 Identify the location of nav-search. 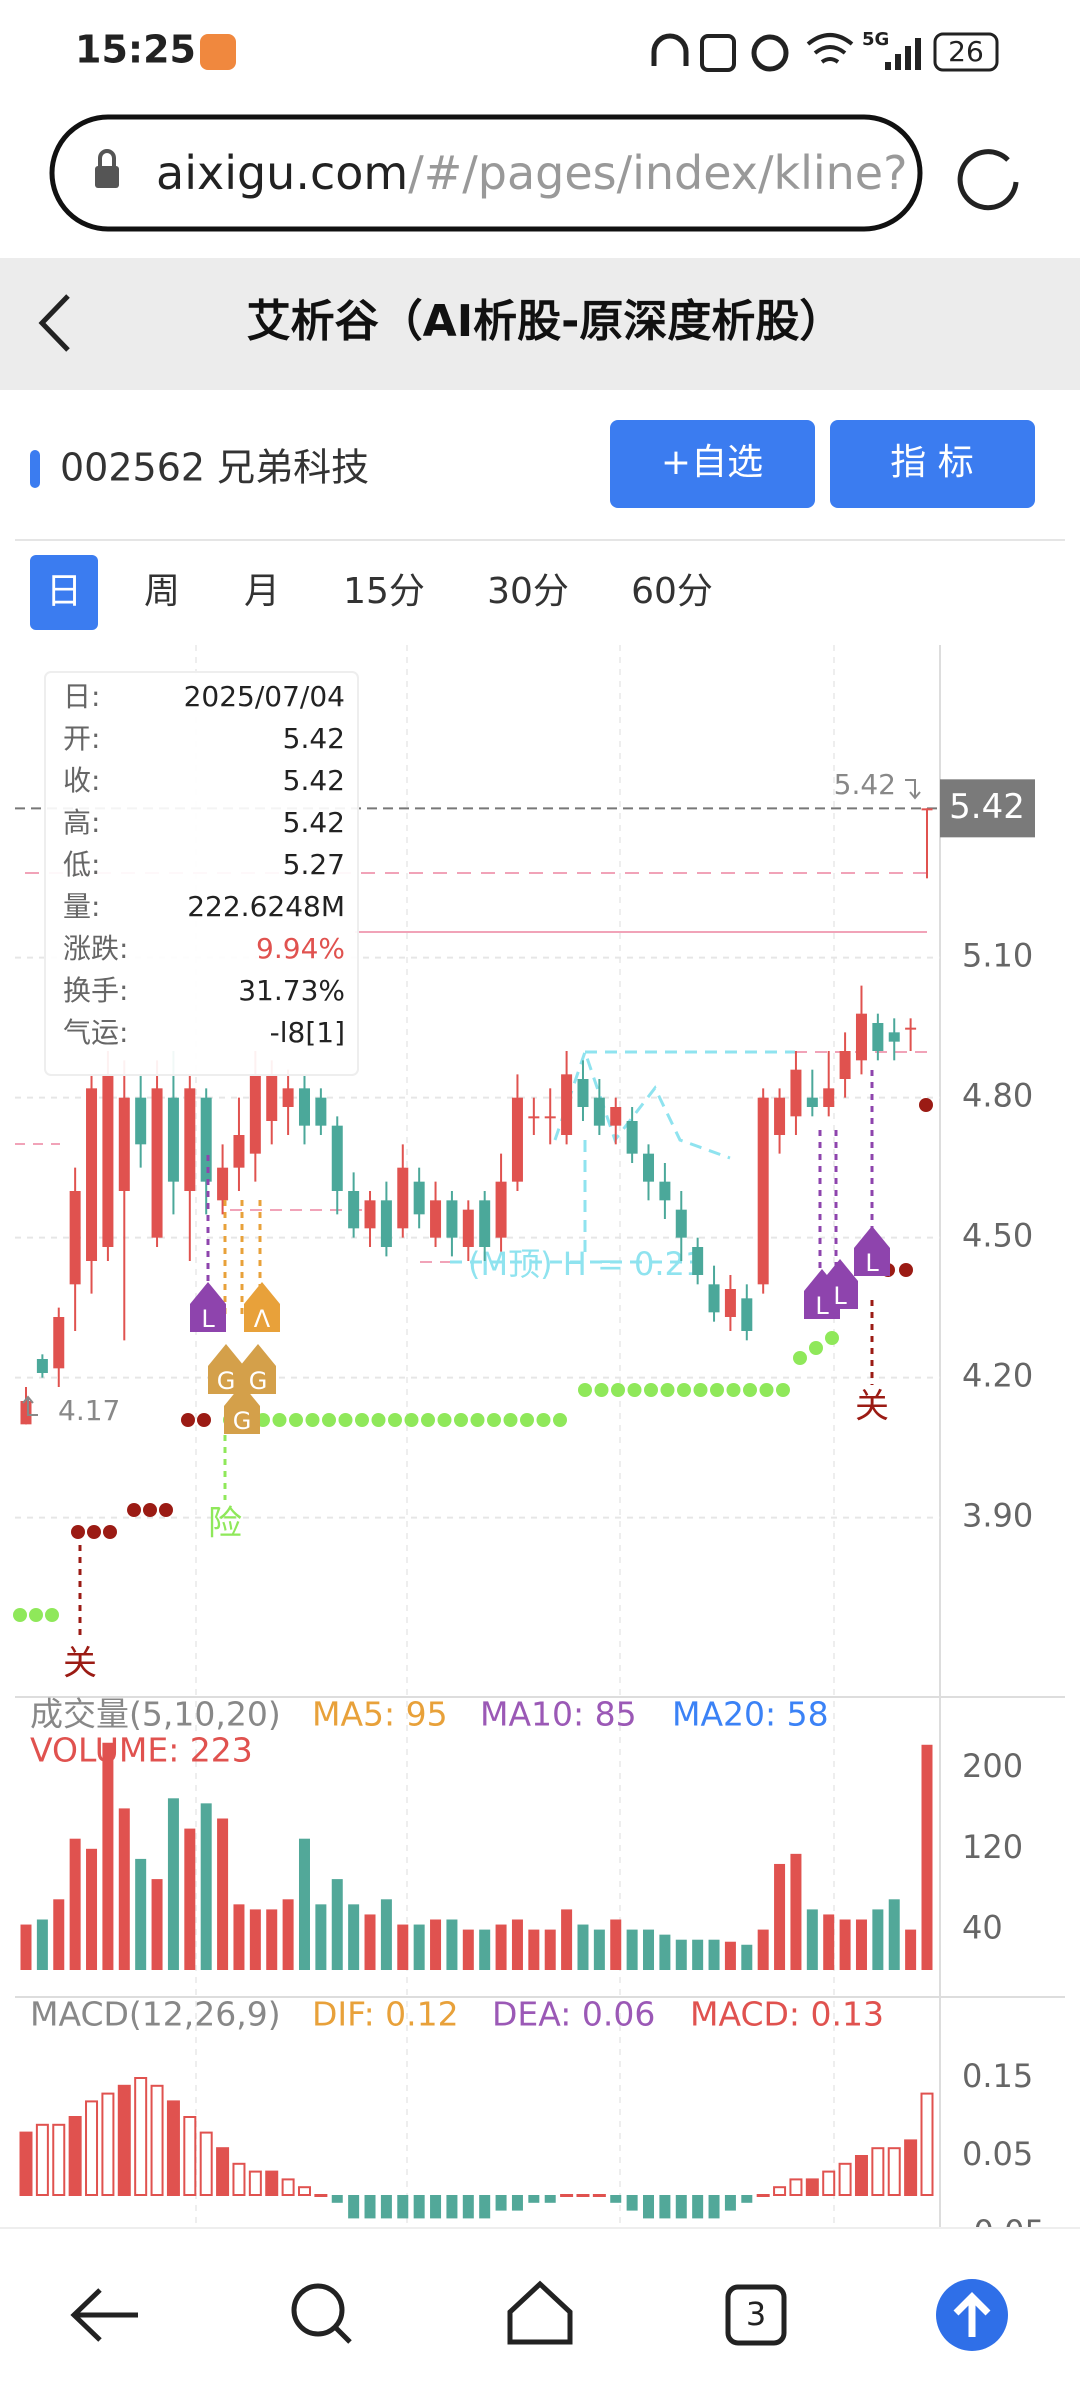
(318, 2310).